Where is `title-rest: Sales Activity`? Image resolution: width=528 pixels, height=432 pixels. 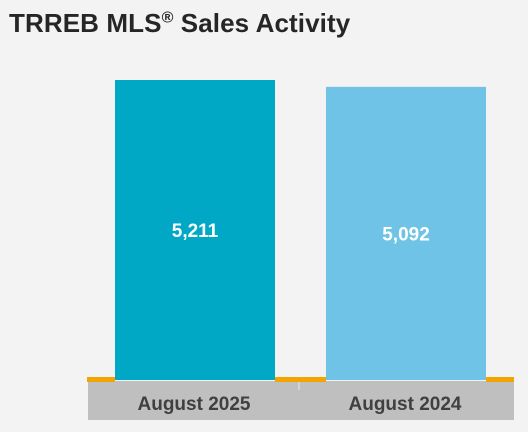 title-rest: Sales Activity is located at coordinates (262, 23).